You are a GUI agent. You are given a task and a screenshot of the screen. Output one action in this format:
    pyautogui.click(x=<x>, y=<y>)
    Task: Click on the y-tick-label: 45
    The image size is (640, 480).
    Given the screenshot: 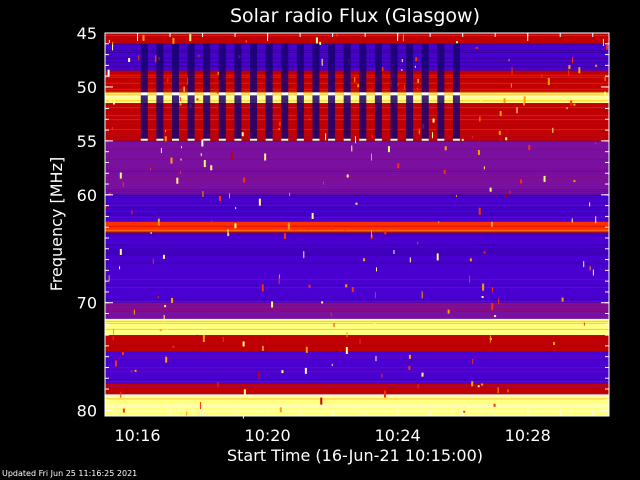 What is the action you would take?
    pyautogui.click(x=87, y=33)
    